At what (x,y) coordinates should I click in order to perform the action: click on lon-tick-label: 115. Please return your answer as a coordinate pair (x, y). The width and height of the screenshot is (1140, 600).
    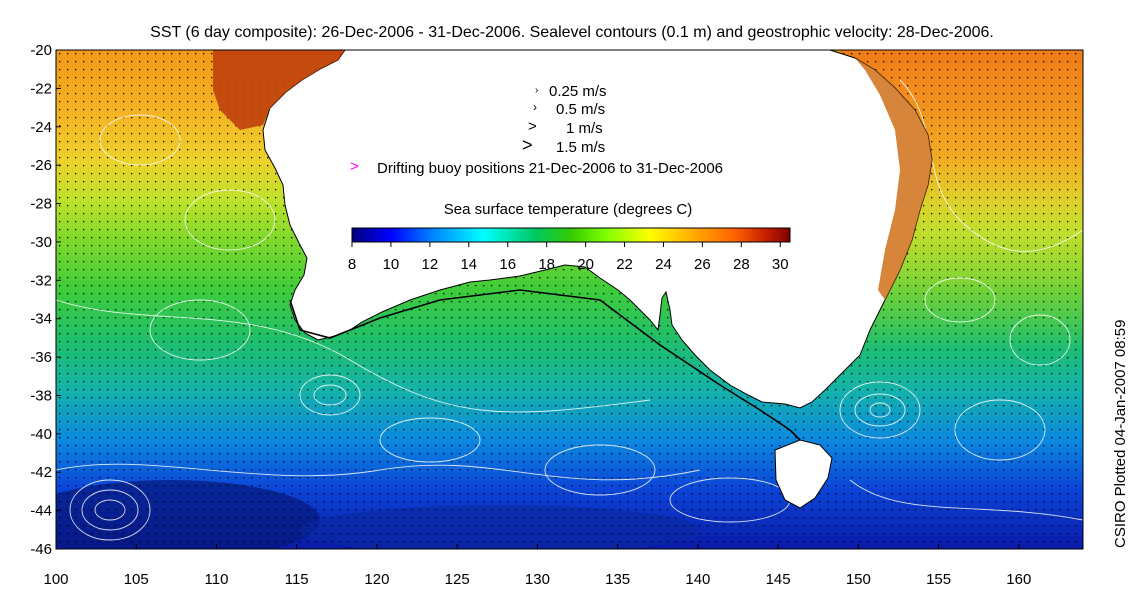
    Looking at the image, I should click on (297, 579).